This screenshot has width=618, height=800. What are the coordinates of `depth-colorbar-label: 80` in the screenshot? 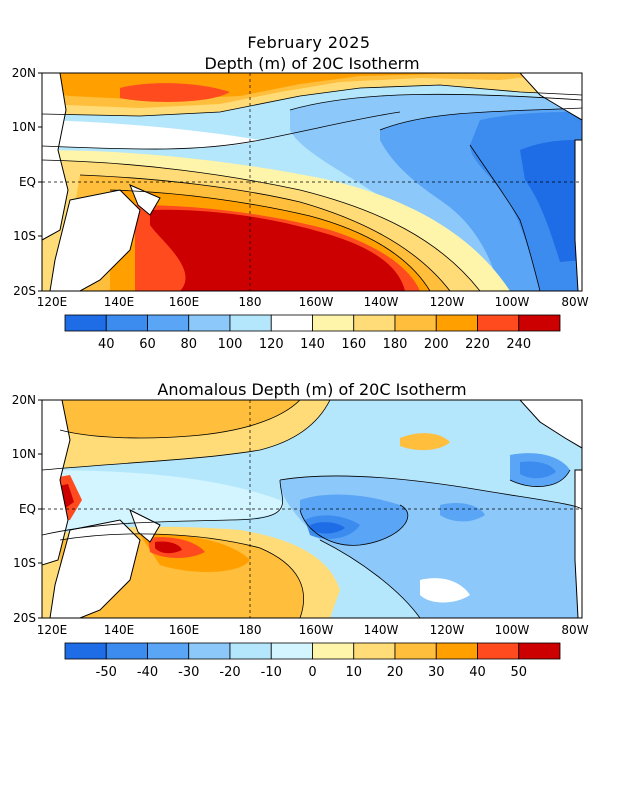 It's located at (188, 344).